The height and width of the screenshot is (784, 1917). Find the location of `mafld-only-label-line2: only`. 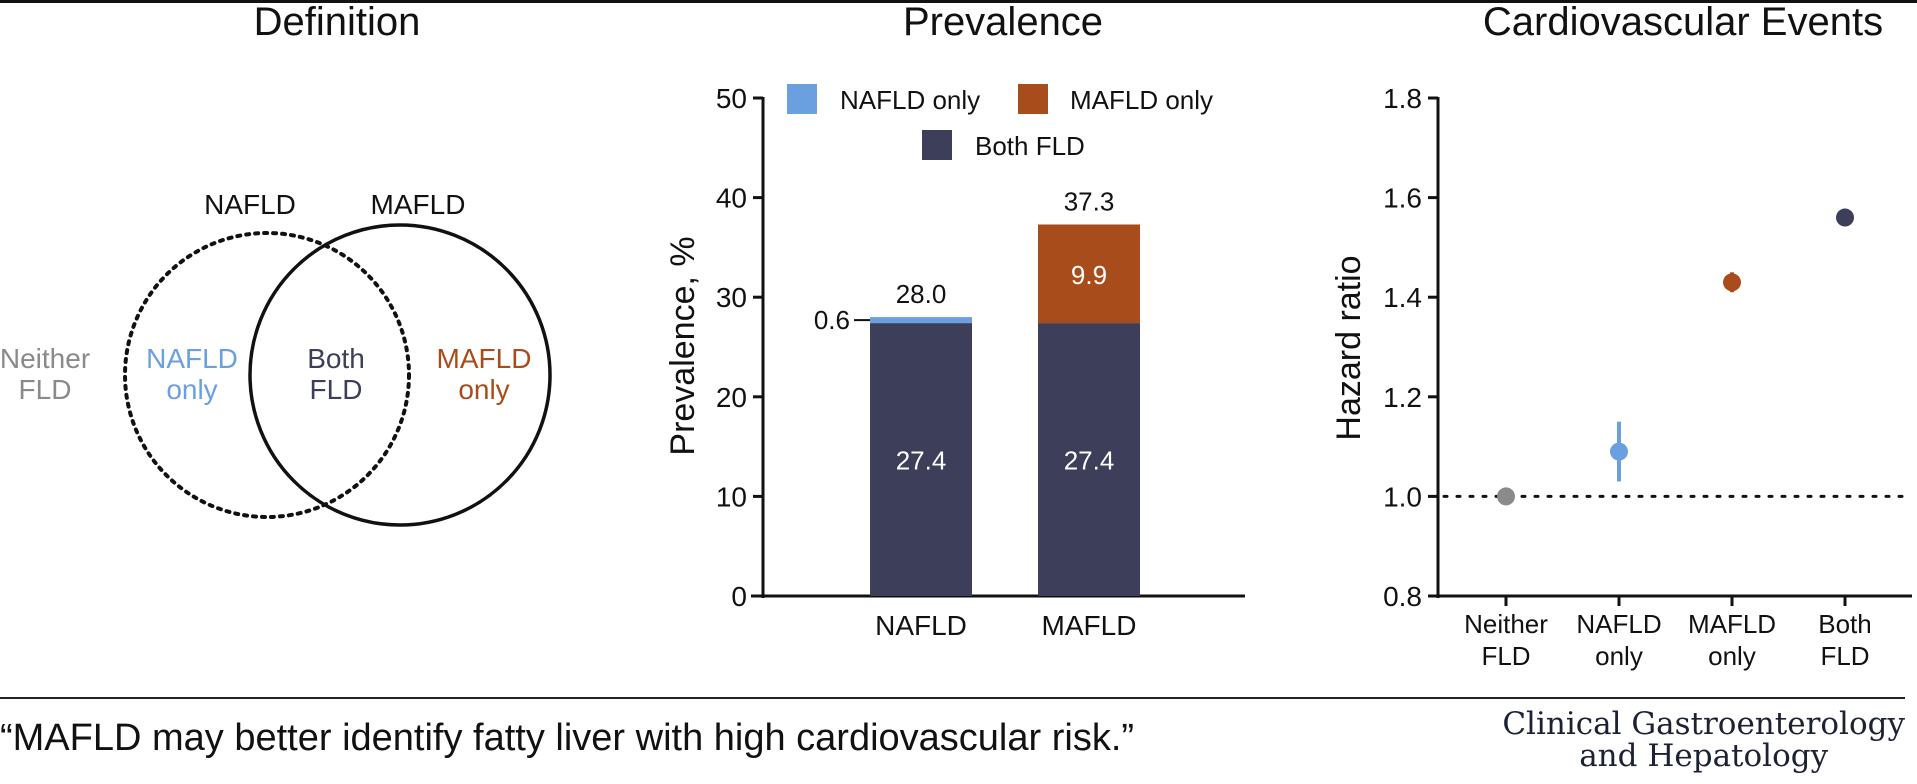

mafld-only-label-line2: only is located at coordinates (483, 389).